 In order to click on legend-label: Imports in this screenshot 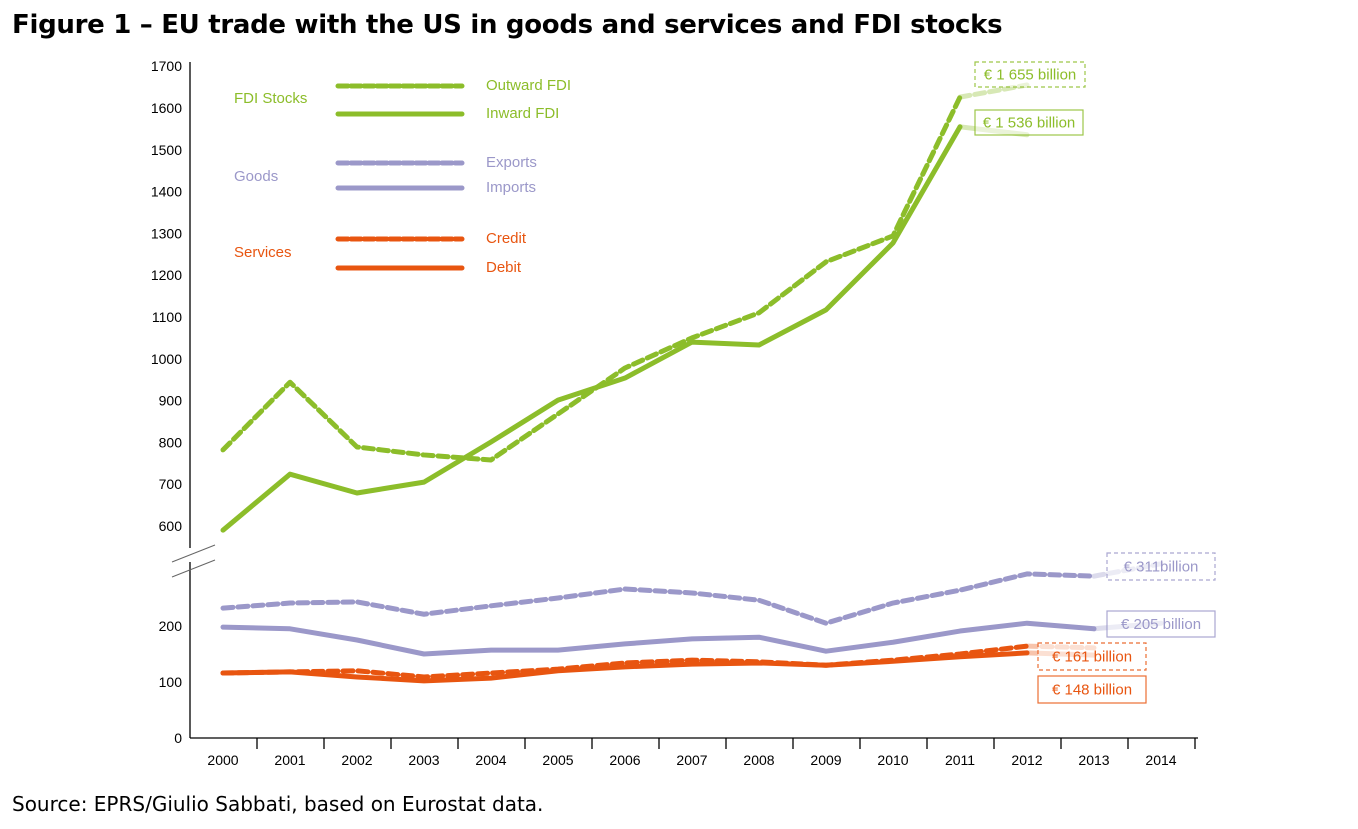, I will do `click(511, 187)`.